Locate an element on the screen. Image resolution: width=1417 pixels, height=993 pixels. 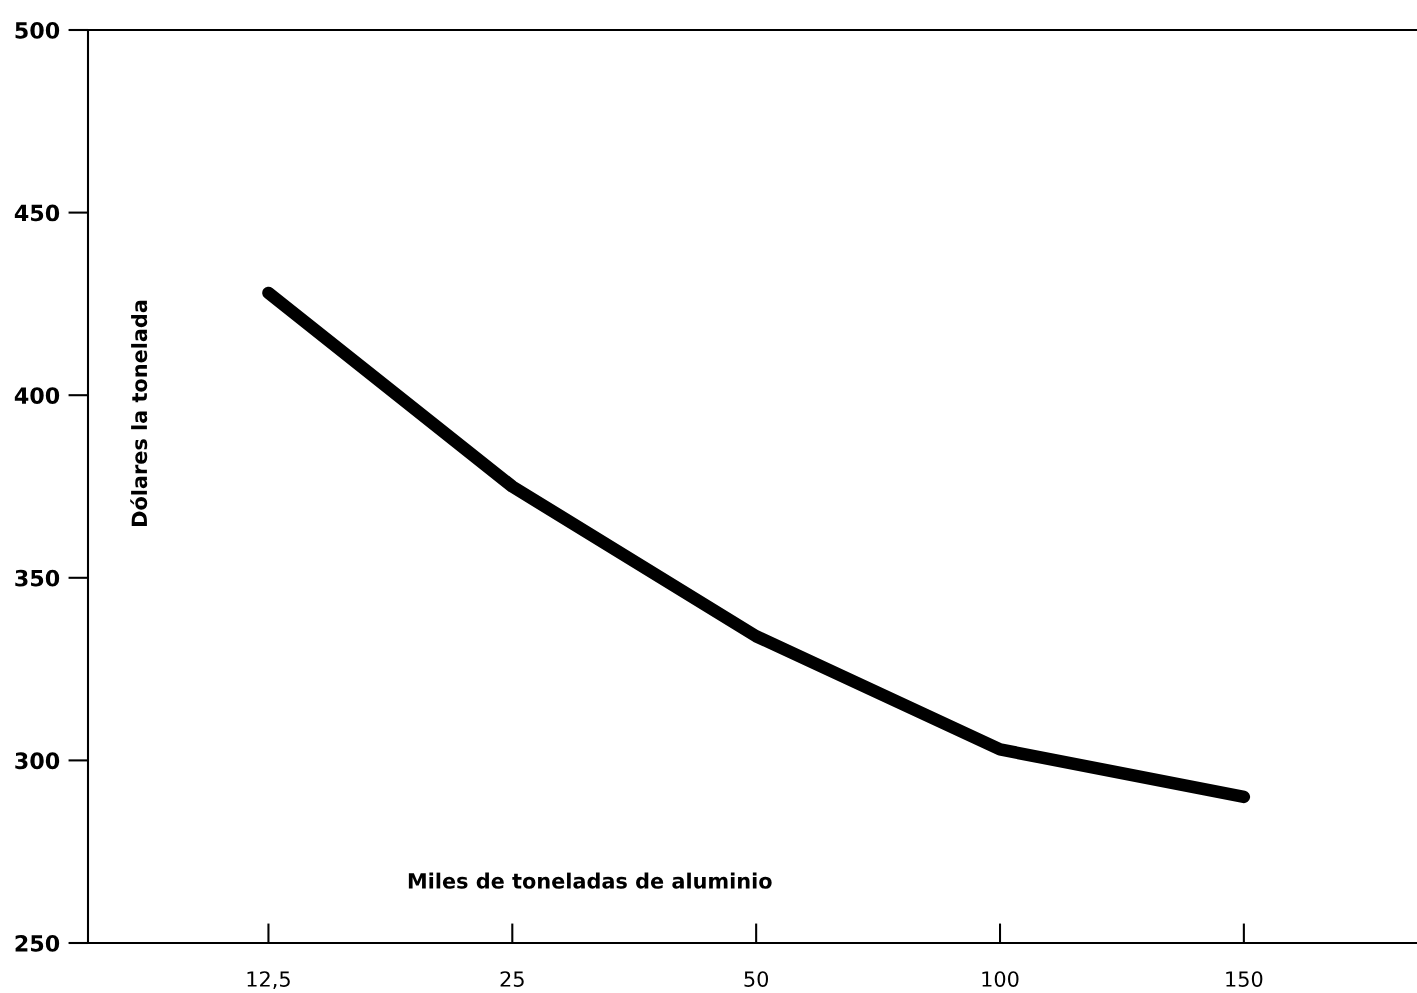
y-tick-label: 300 is located at coordinates (37, 761).